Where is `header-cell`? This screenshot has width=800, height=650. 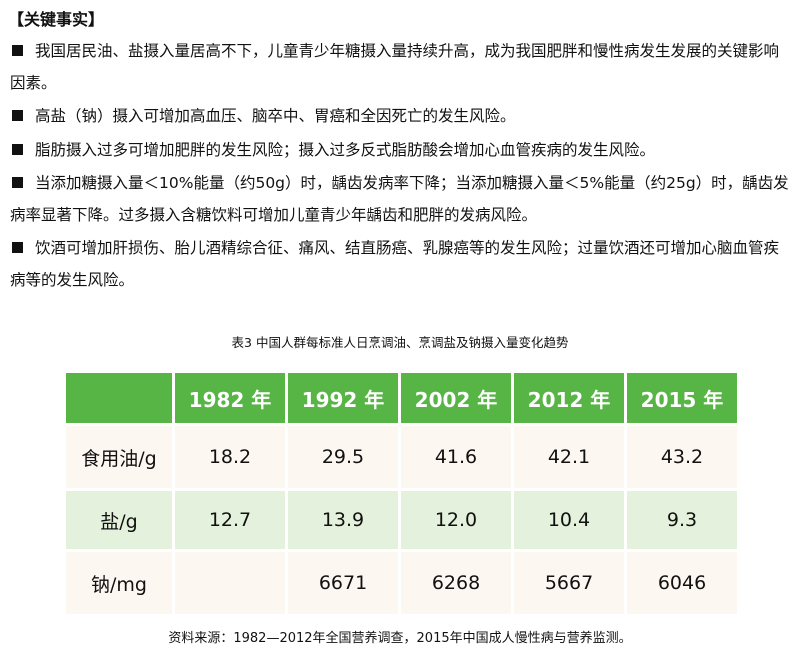 header-cell is located at coordinates (119, 398).